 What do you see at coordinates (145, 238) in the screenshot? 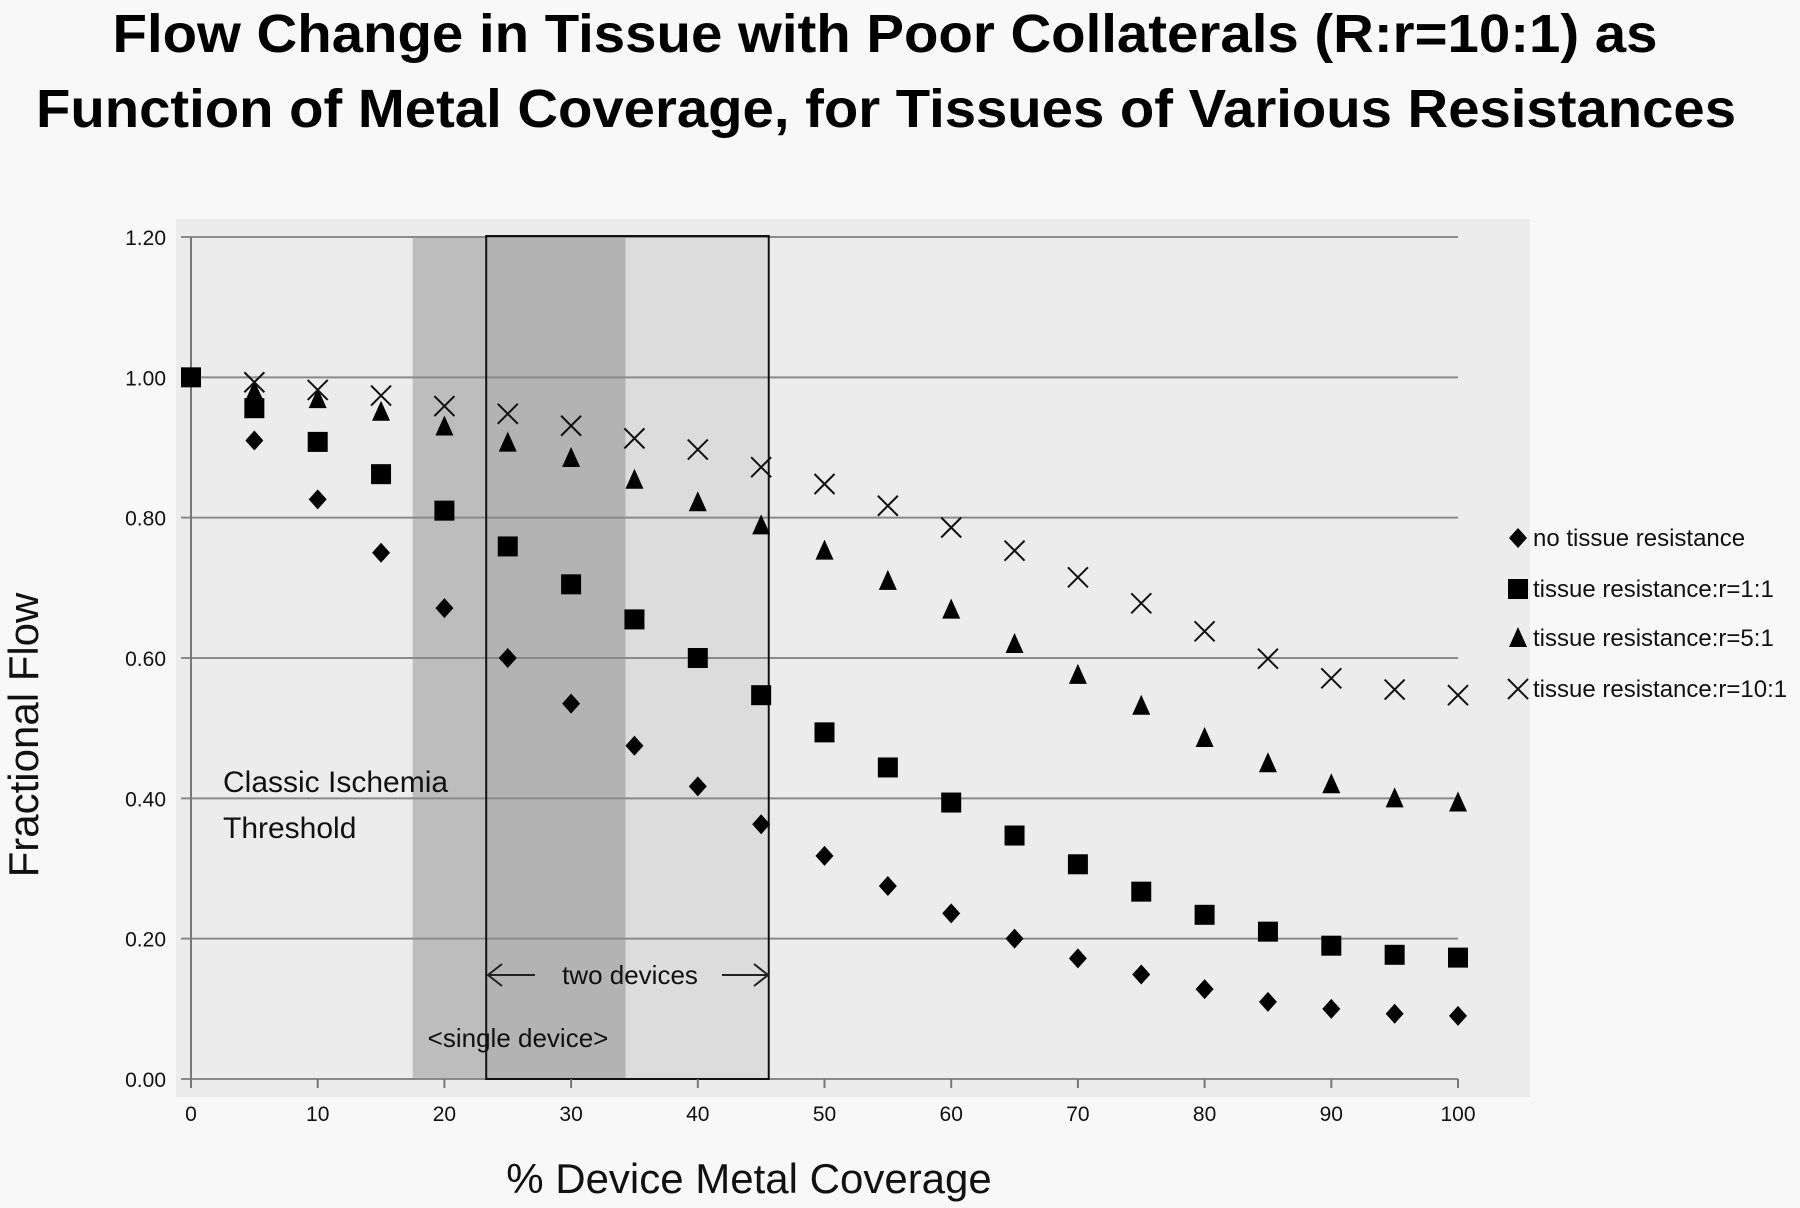
I see `y-tick-label: 1.20` at bounding box center [145, 238].